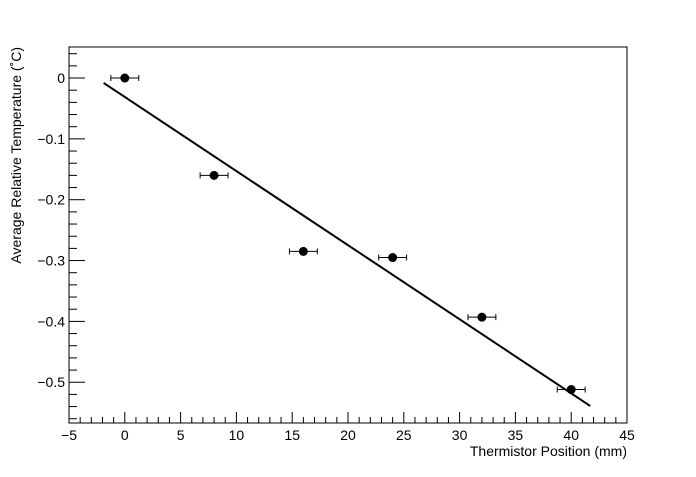 The width and height of the screenshot is (696, 477). What do you see at coordinates (51, 321) in the screenshot?
I see `y-tick-label: −0.4` at bounding box center [51, 321].